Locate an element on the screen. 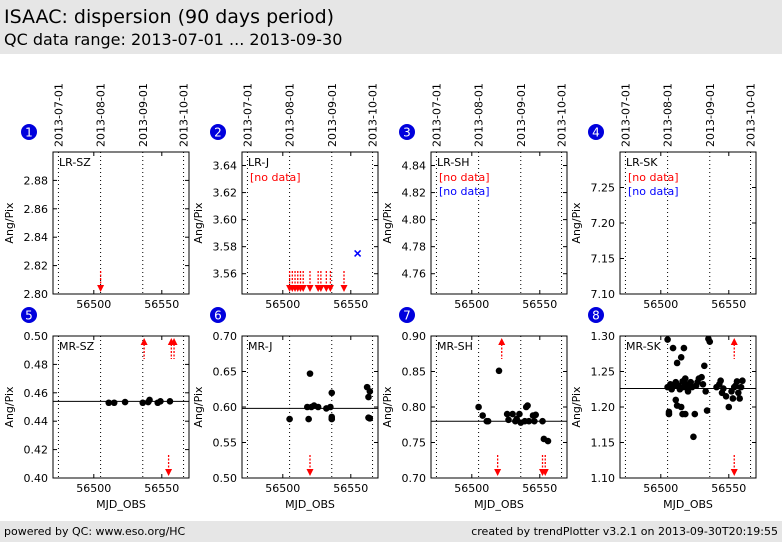  panel-label: MR-SZ is located at coordinates (77, 346).